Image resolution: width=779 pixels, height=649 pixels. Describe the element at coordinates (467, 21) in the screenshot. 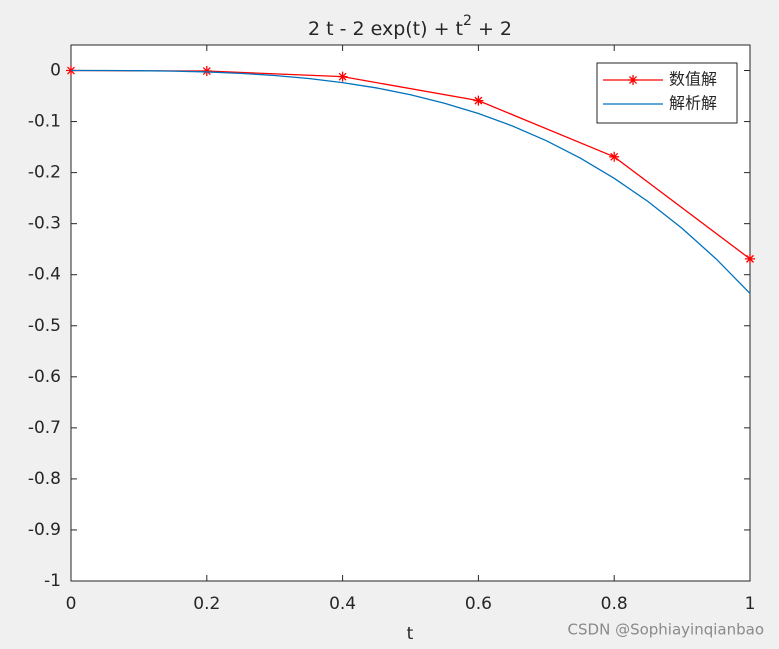

I see `title-superscript: 2` at that location.